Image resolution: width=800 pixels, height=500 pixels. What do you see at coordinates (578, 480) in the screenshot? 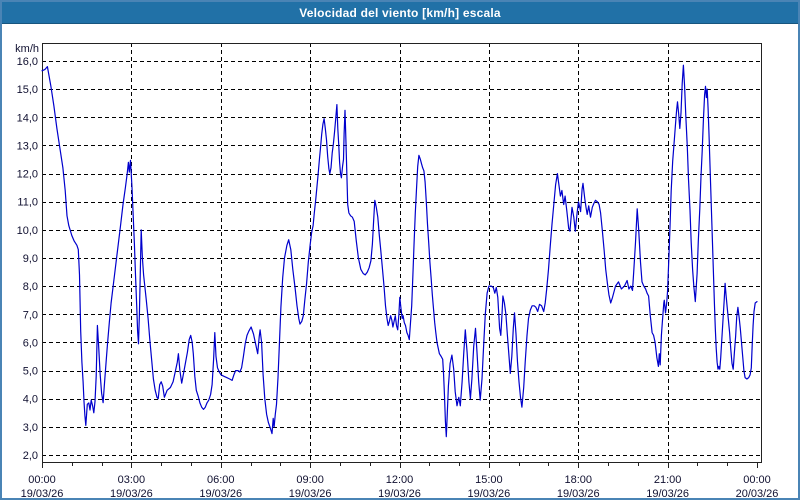
I see `x-tick-time: 18:00` at bounding box center [578, 480].